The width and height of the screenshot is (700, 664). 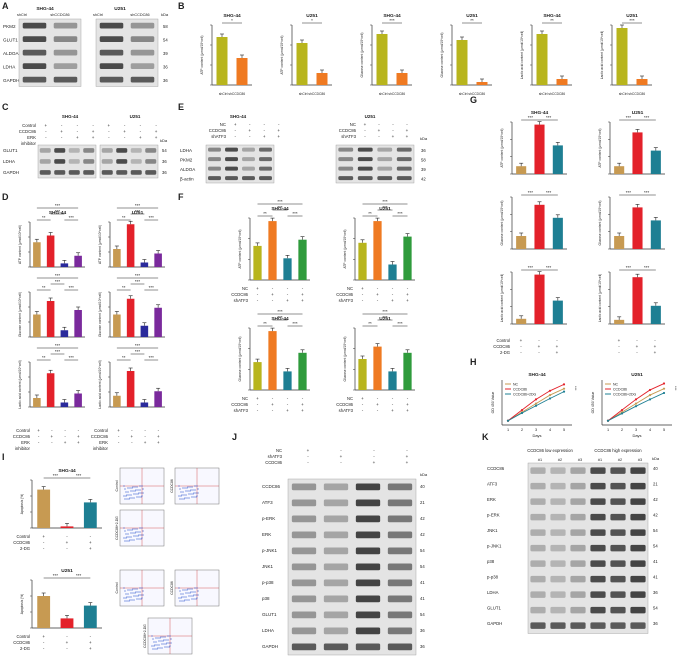 What do you see at coordinates (138, 345) in the screenshot?
I see `panel-d-chart-sig-label: ***` at bounding box center [138, 345].